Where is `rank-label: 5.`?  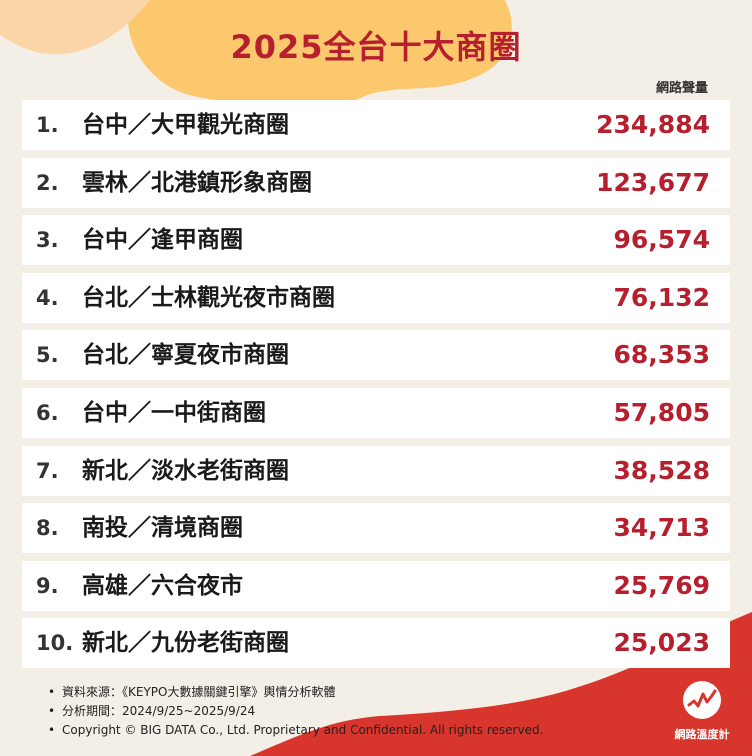
rank-label: 5. is located at coordinates (47, 355).